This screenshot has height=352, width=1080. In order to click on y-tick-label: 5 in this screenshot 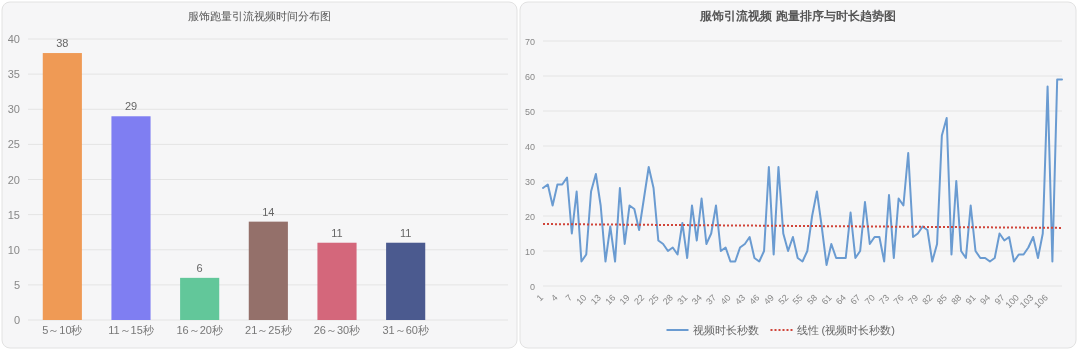, I will do `click(16, 284)`.